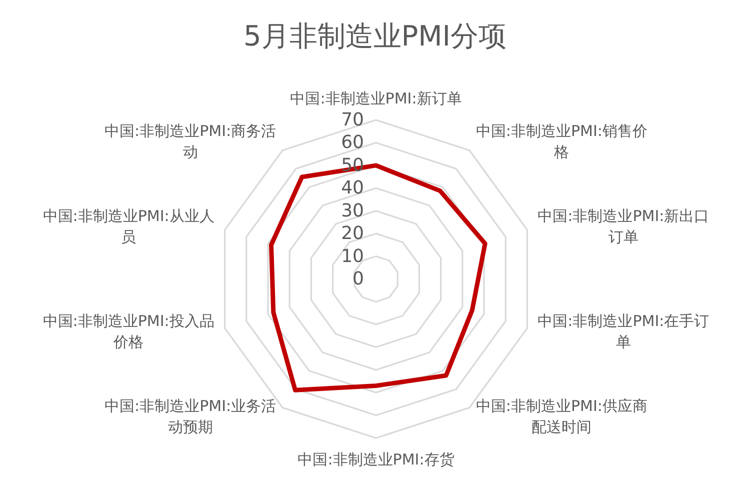  Describe the element at coordinates (352, 256) in the screenshot. I see `y-tick-label: 10` at that location.